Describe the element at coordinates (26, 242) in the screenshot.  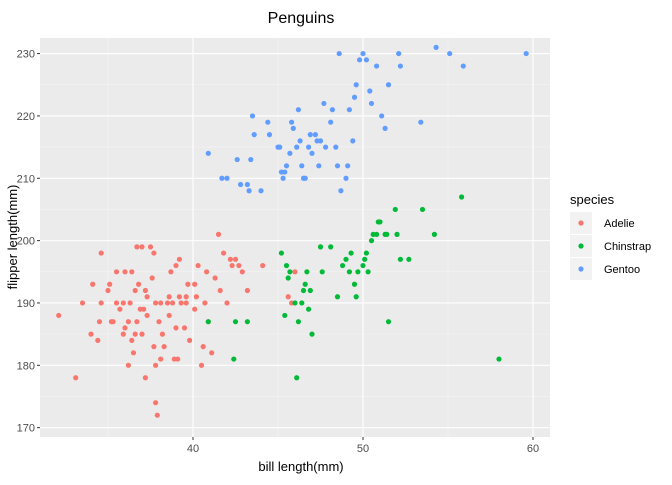
I see `y-tick-label: 200` at that location.